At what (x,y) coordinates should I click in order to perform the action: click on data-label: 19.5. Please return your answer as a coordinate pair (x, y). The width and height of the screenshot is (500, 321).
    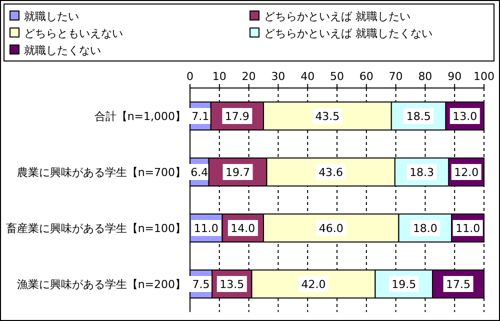
    Looking at the image, I should click on (404, 284).